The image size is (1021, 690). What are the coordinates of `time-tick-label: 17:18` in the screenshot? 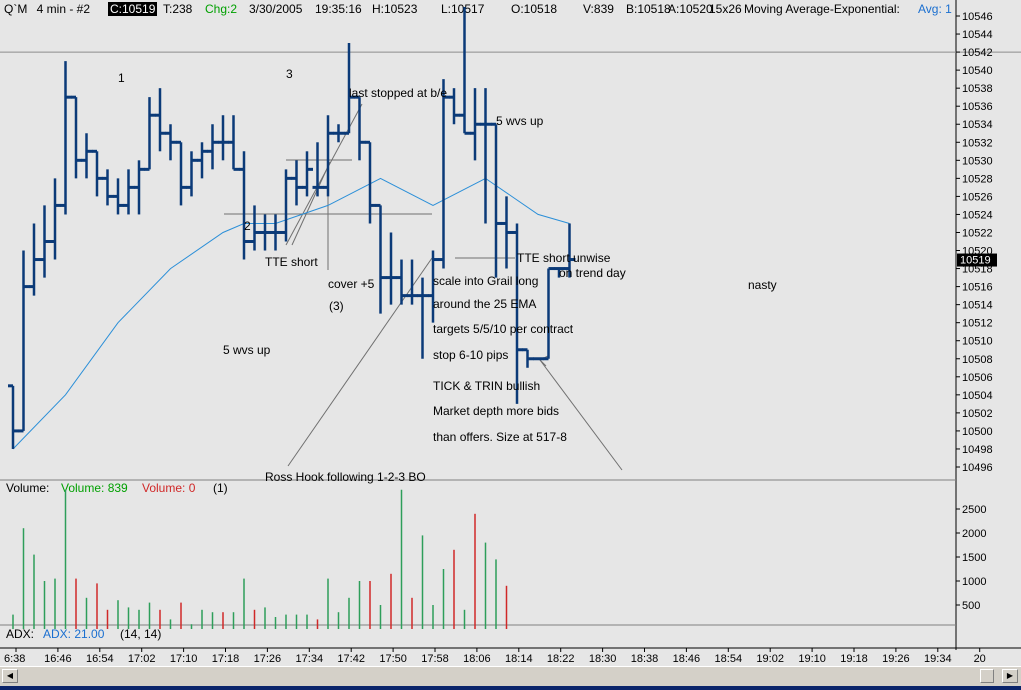 It's located at (226, 659).